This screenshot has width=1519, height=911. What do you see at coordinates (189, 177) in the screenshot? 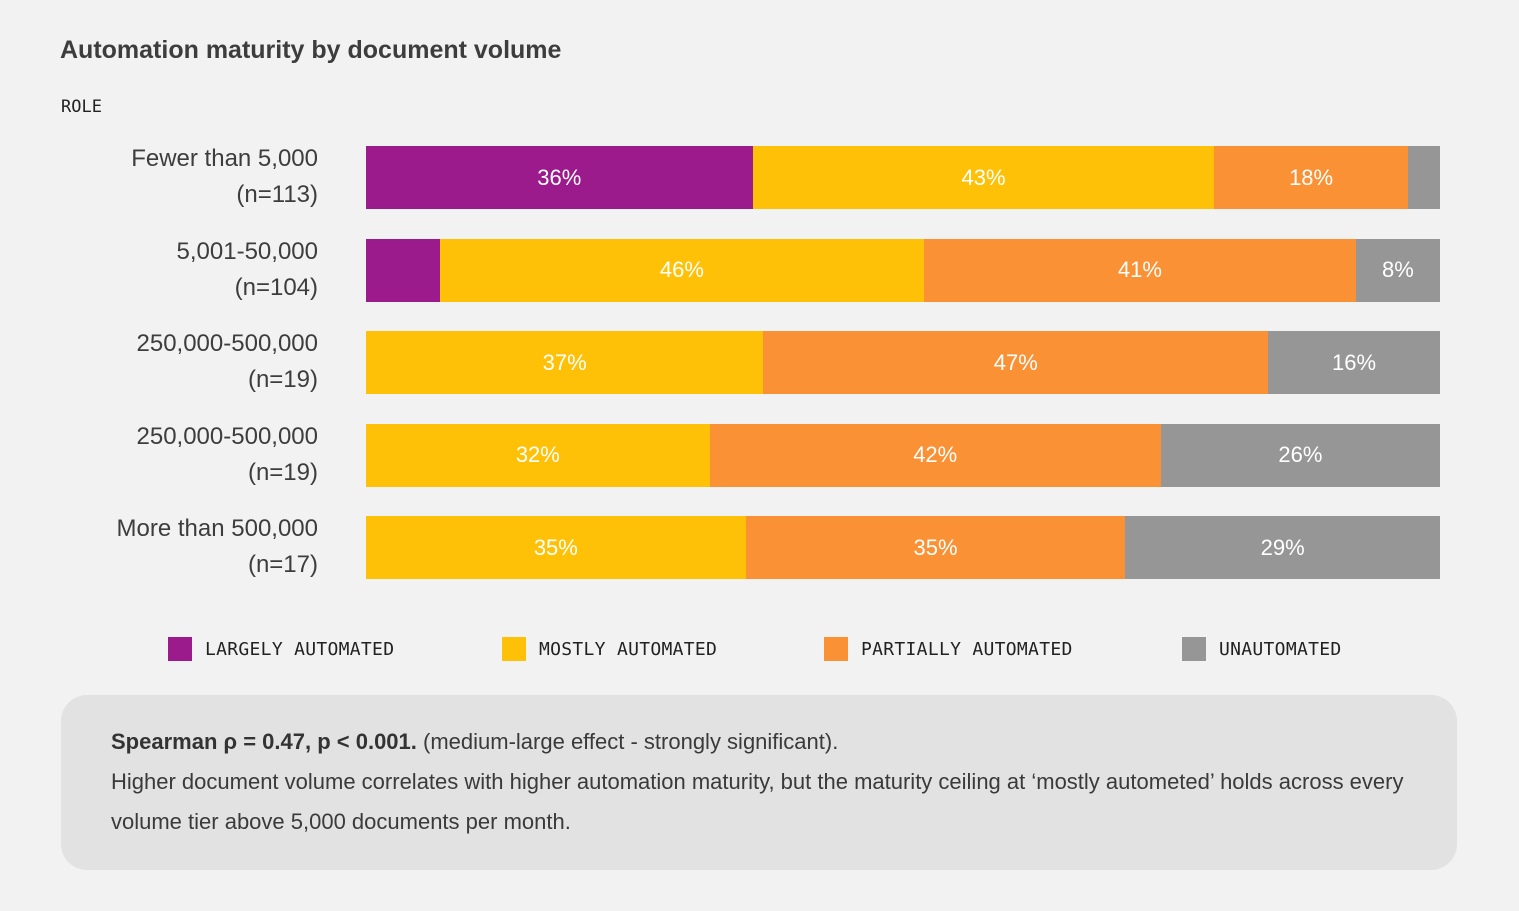
I see `category-label: Fewer than 5,000 (n=113)` at bounding box center [189, 177].